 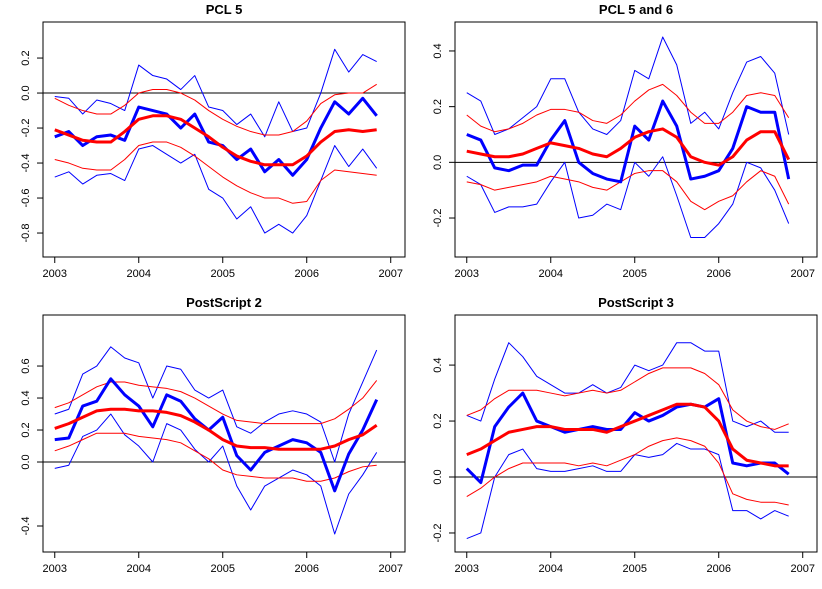 What do you see at coordinates (636, 302) in the screenshot?
I see `chart-title: PostScript 3` at bounding box center [636, 302].